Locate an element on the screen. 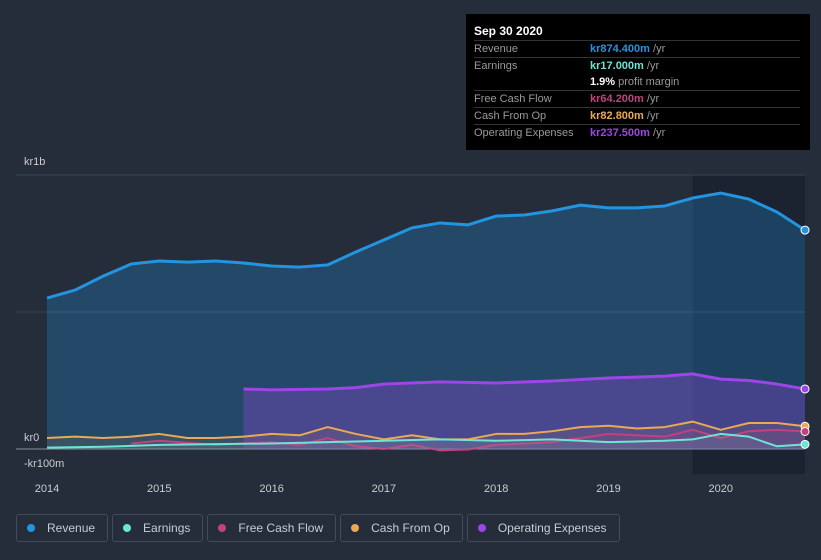 This screenshot has height=560, width=821. x-tick-label: 2017 is located at coordinates (384, 489).